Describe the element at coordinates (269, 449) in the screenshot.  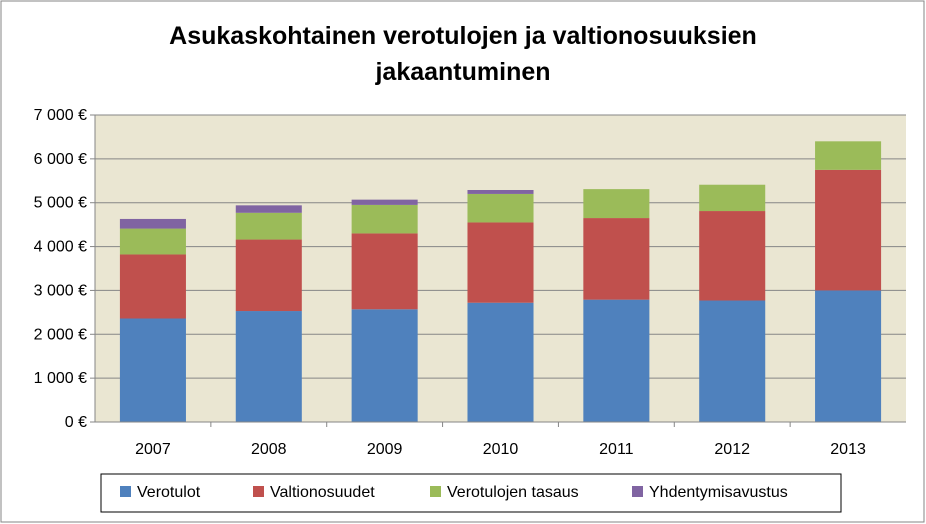
I see `x-tick-label: 2008` at that location.